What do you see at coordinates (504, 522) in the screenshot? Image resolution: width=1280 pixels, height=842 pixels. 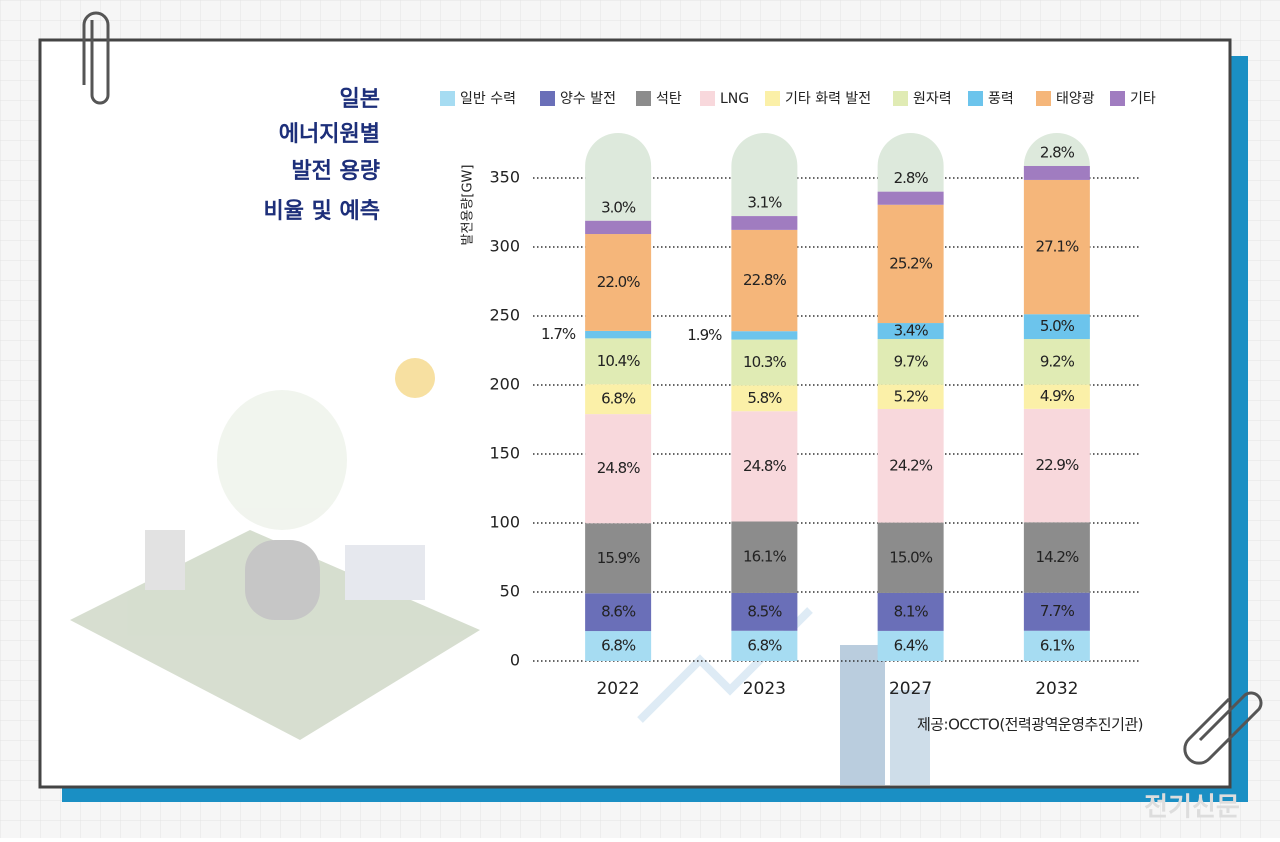 I see `y-tick-label: 100` at bounding box center [504, 522].